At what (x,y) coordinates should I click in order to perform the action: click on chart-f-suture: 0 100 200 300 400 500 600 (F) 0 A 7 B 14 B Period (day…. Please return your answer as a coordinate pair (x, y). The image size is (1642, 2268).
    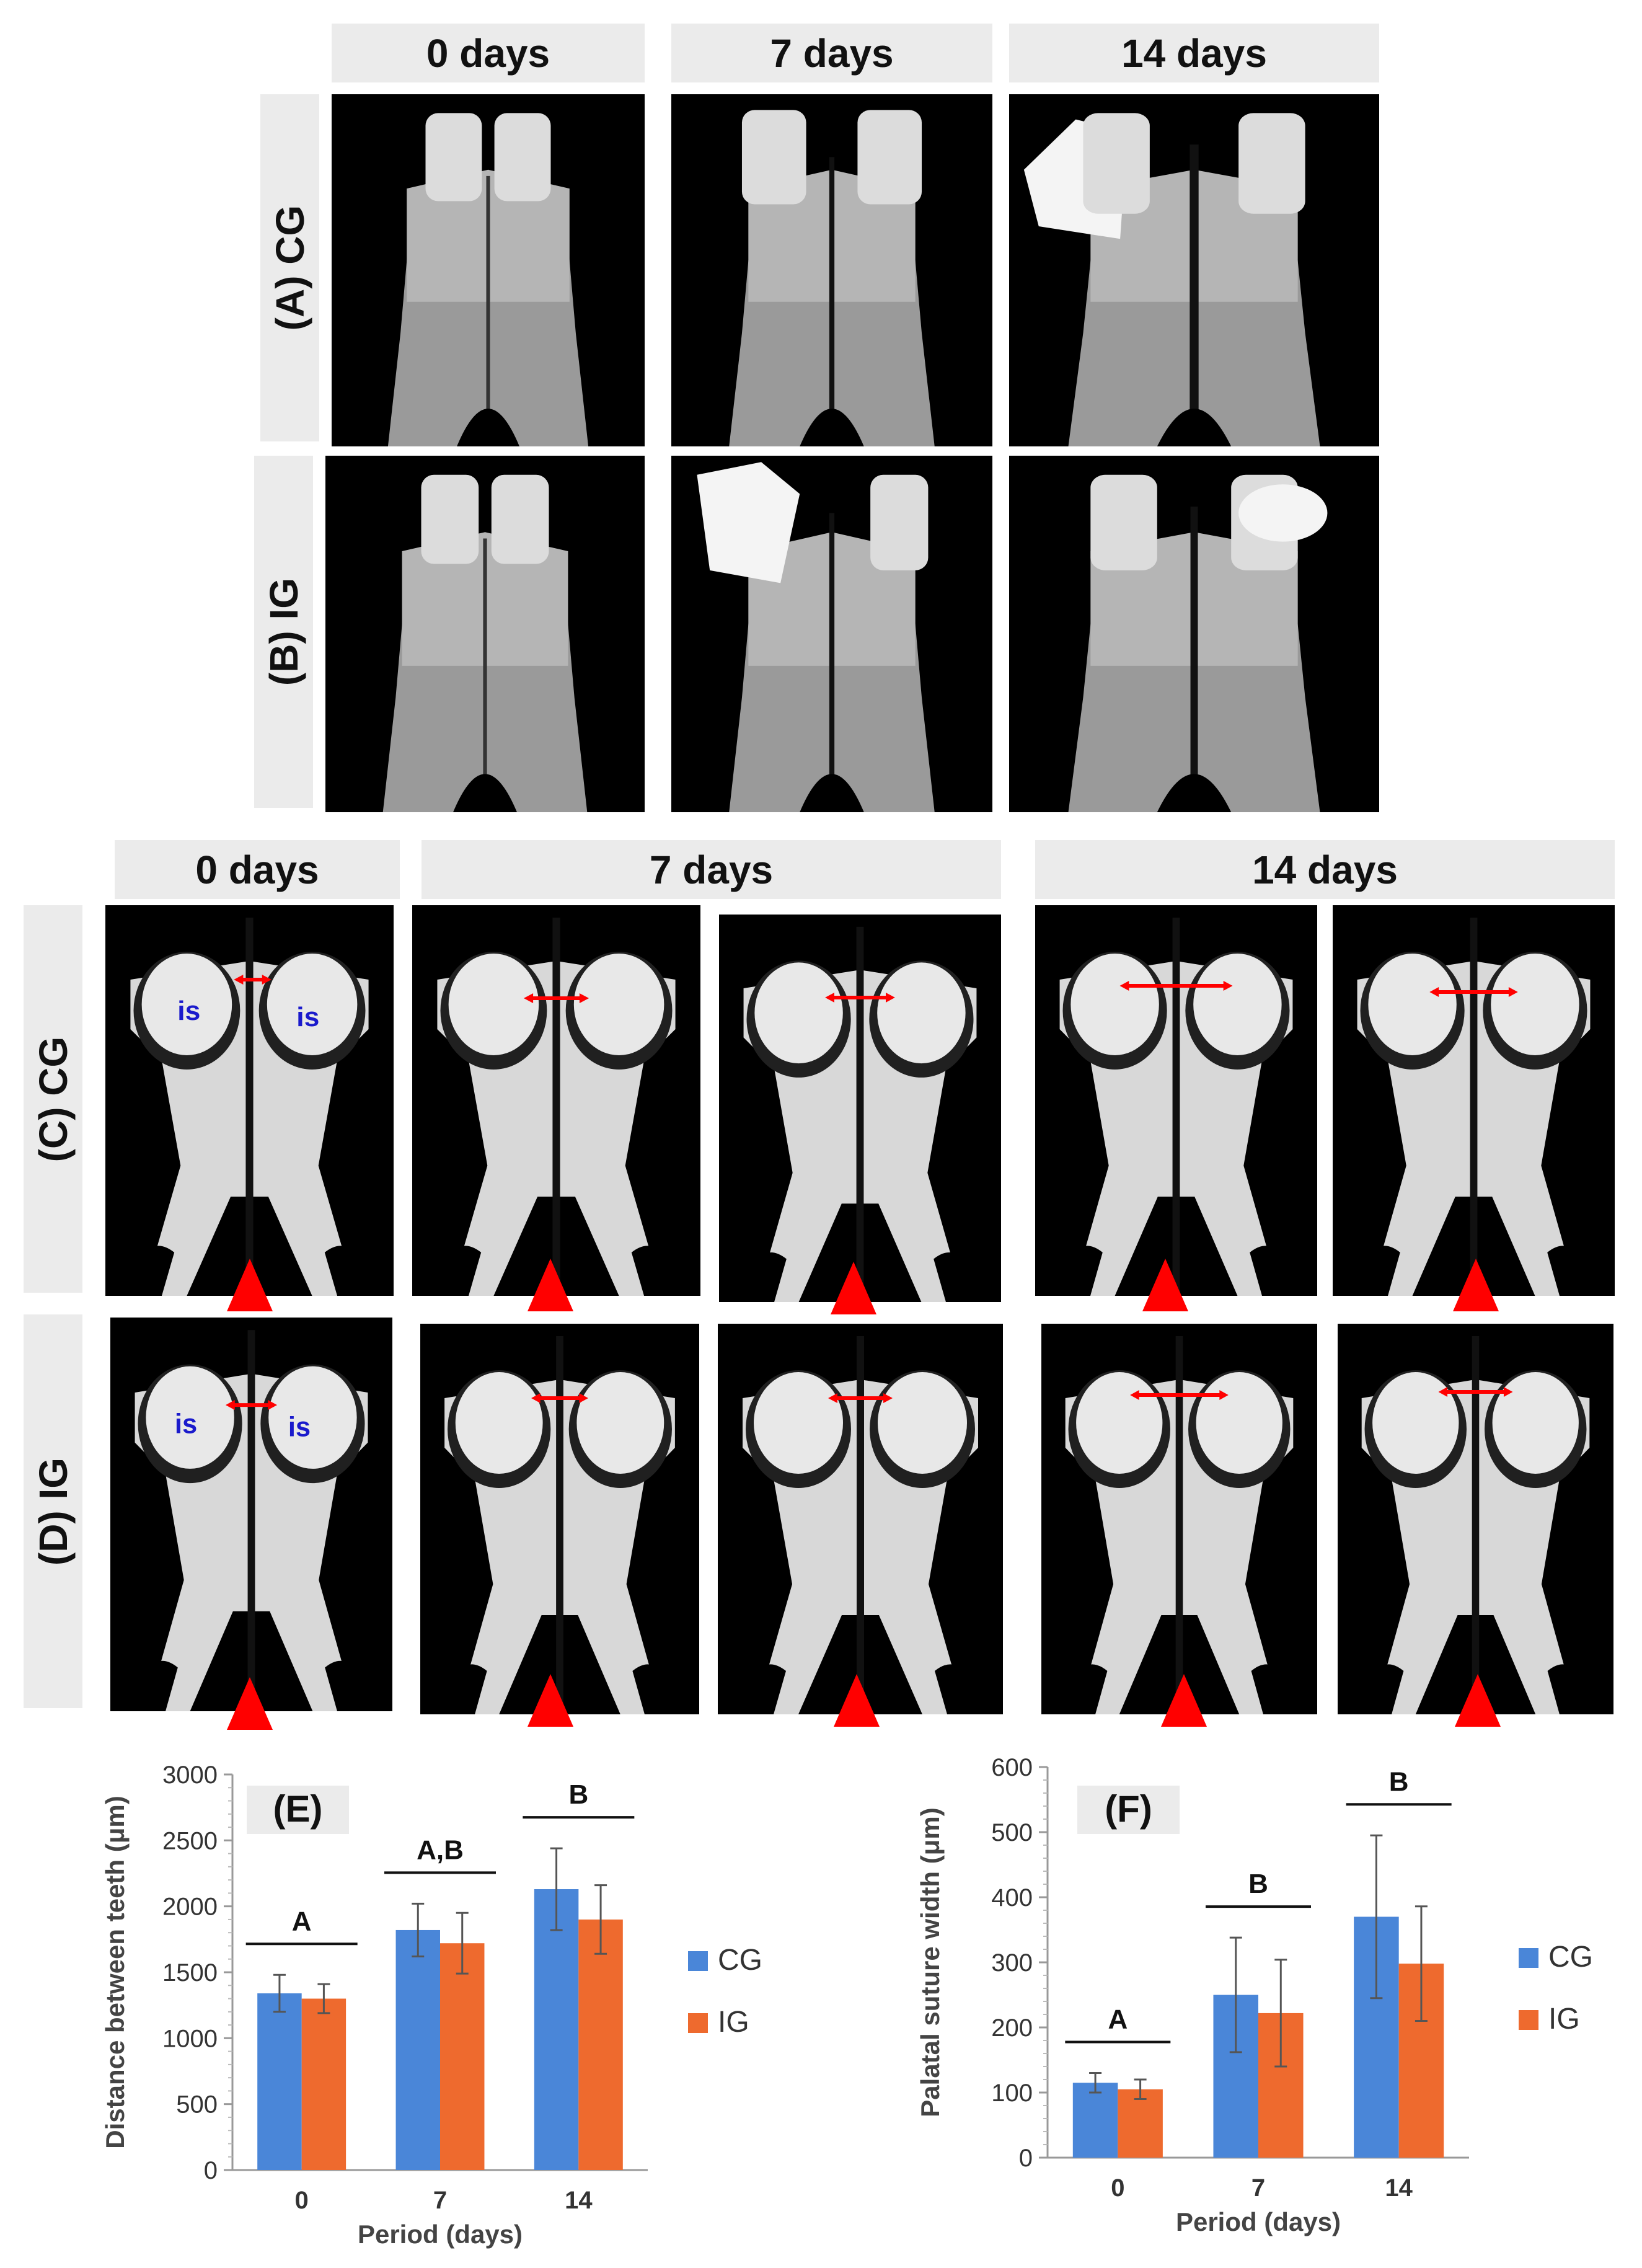
    Looking at the image, I should click on (1233, 2002).